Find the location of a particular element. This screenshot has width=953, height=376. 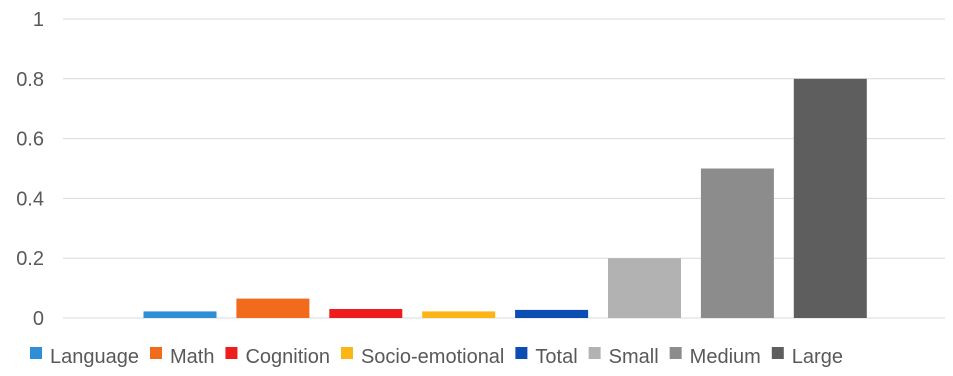

legend-label: Math is located at coordinates (192, 357).